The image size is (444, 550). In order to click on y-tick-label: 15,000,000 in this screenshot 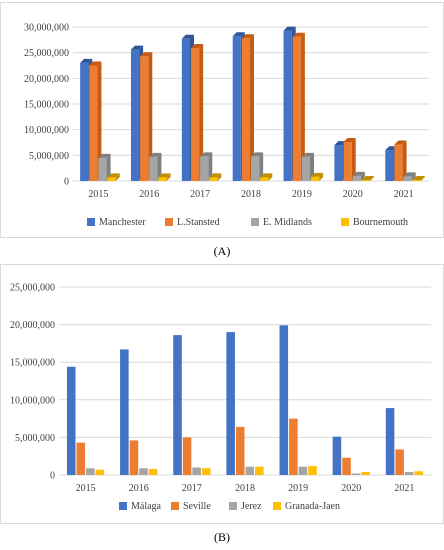, I will do `click(46, 105)`.